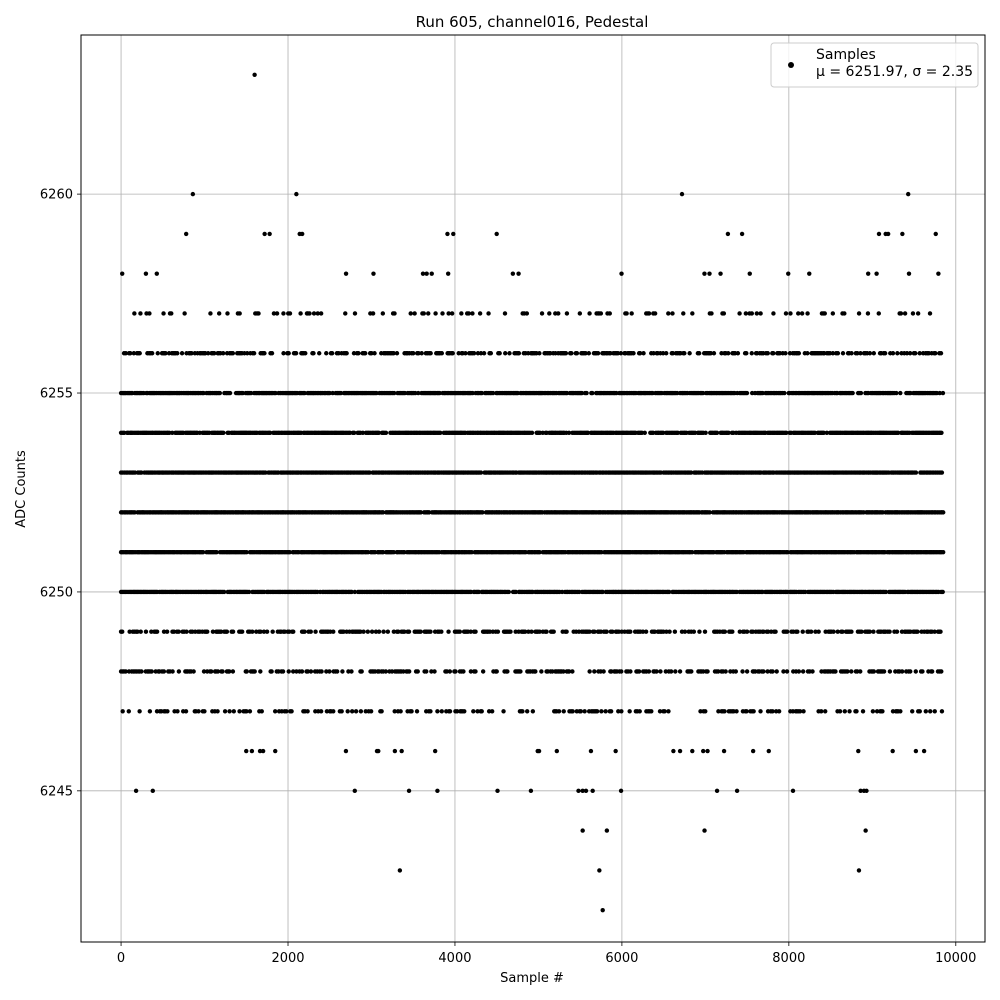  Describe the element at coordinates (56, 592) in the screenshot. I see `y-tick-label: 6250` at that location.